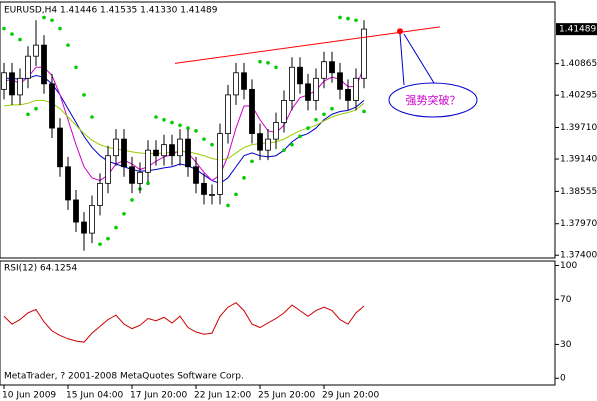  What do you see at coordinates (94, 396) in the screenshot?
I see `x-tick-label: 15 Jun 04:00` at bounding box center [94, 396].